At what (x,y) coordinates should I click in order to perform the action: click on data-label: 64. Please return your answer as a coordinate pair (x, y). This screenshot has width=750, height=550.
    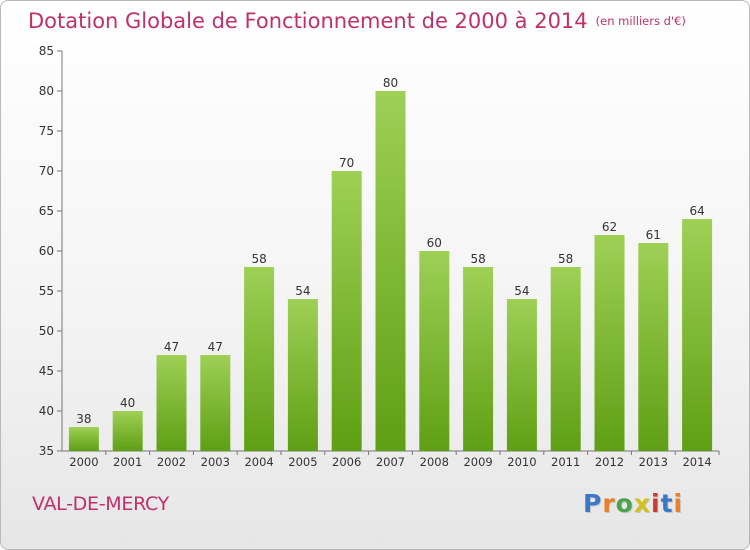
    Looking at the image, I should click on (696, 211).